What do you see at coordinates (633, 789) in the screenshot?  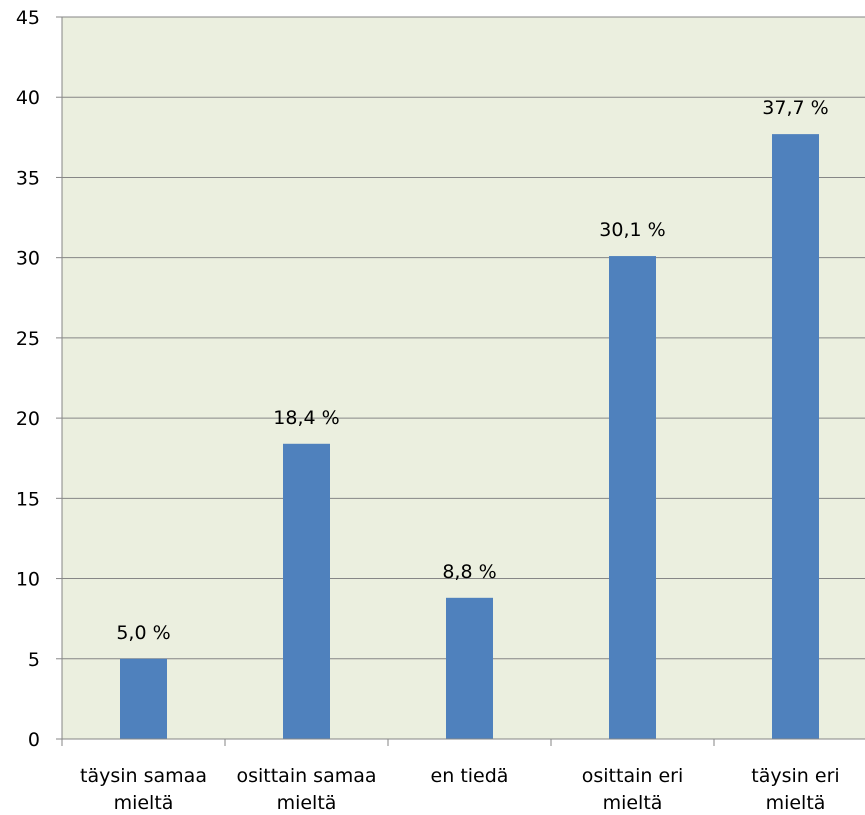 I see `category-label: osittain eri mieltä` at bounding box center [633, 789].